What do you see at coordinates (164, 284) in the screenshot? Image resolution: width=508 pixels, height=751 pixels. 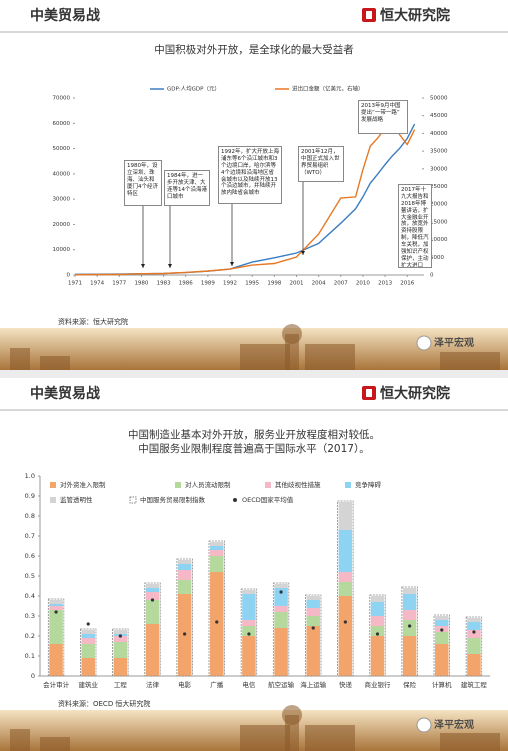 I see `x-tick-label: 1983` at bounding box center [164, 284].